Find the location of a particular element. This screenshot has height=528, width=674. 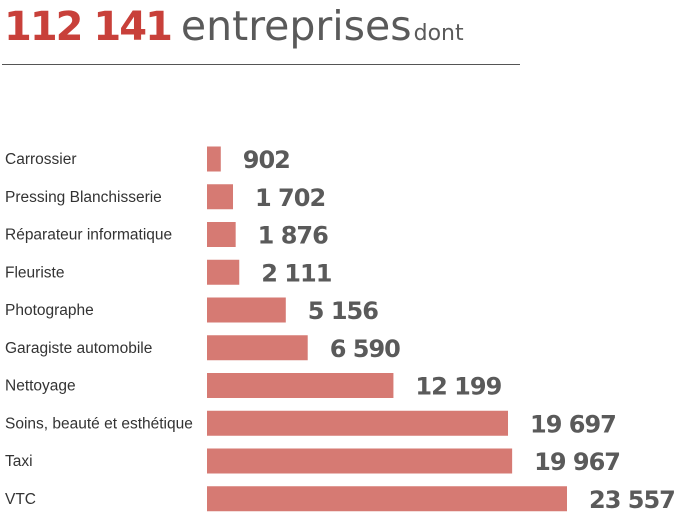

value-label: 19 967 is located at coordinates (577, 462).